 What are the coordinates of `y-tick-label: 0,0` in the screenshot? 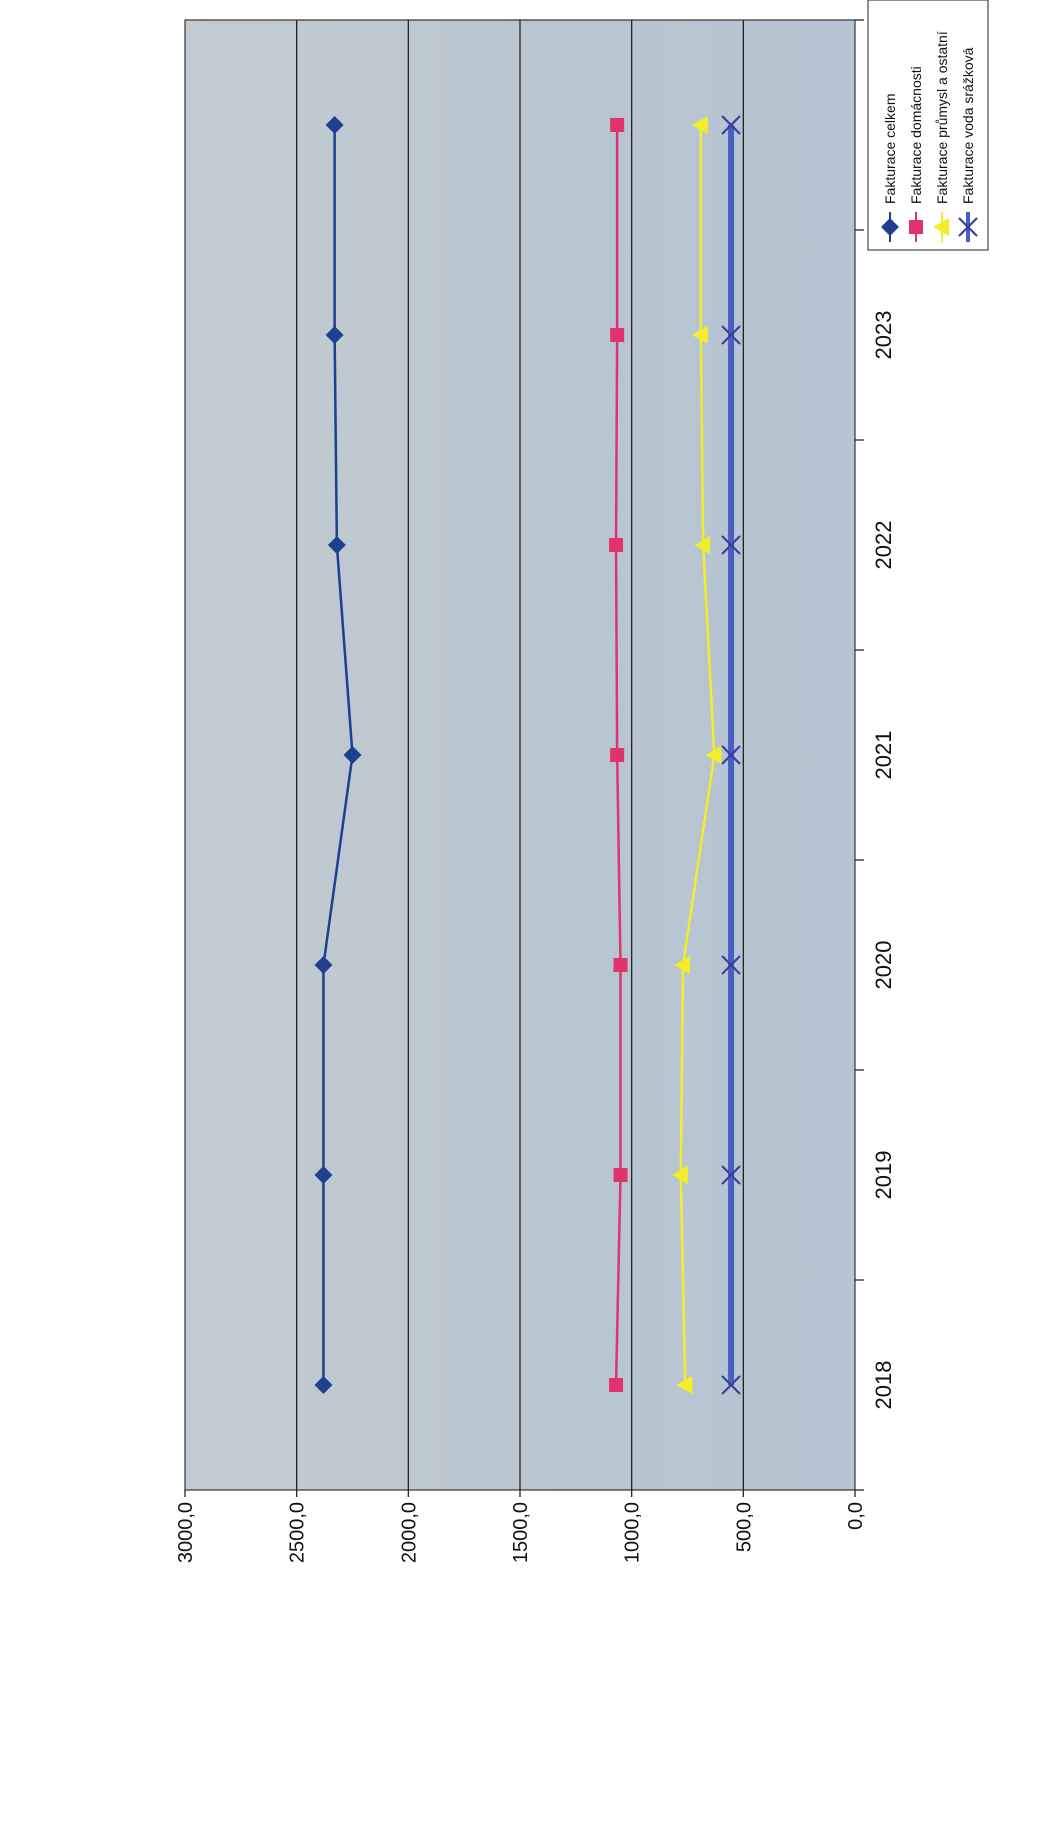 It's located at (856, 1516).